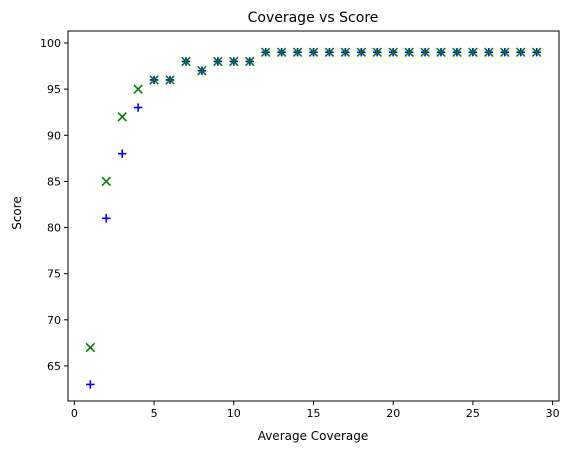  What do you see at coordinates (54, 228) in the screenshot?
I see `y-tick-label: 80` at bounding box center [54, 228].